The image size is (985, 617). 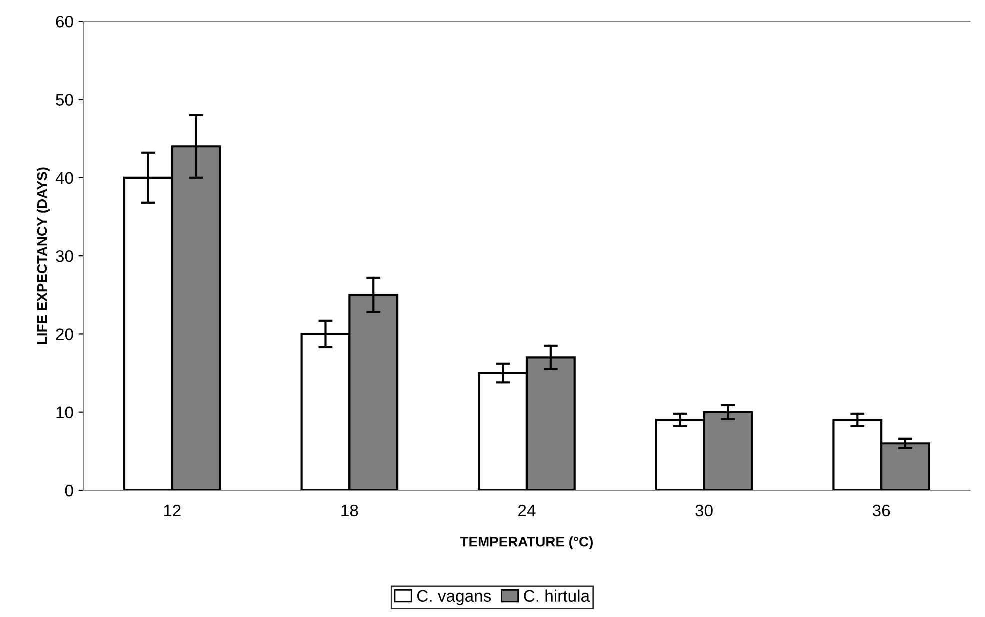 I want to click on y-axis-title: LIFE EXPECTANCY (DAYS), so click(x=43, y=256).